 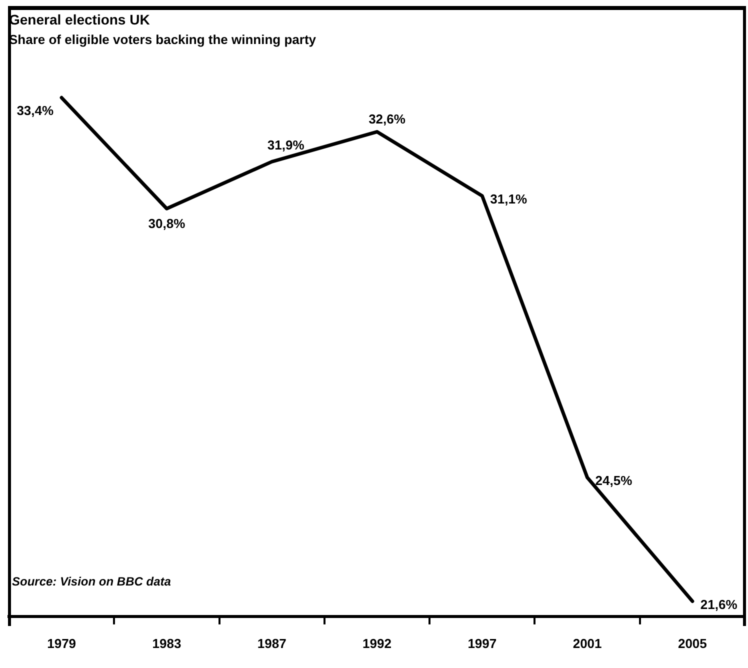 I want to click on data-label: 30,8%, so click(x=167, y=224).